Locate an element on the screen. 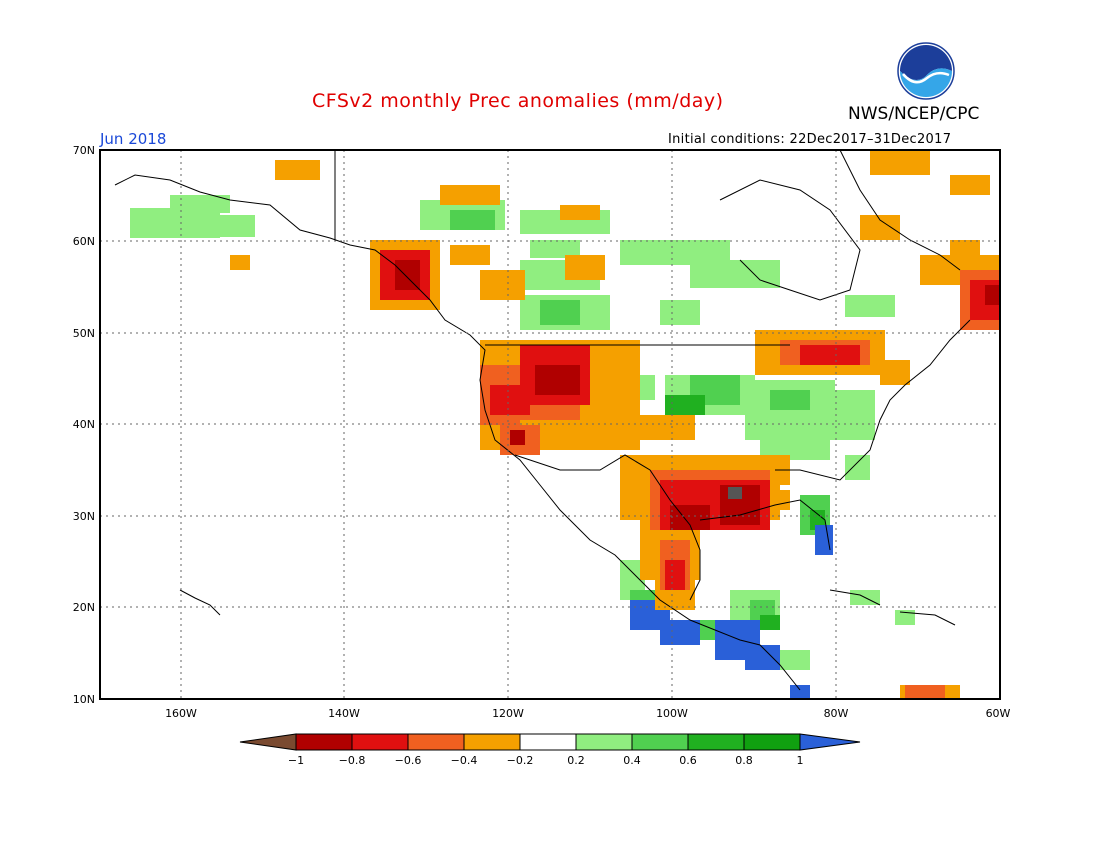  lon-label-140w: 140W is located at coordinates (344, 713).